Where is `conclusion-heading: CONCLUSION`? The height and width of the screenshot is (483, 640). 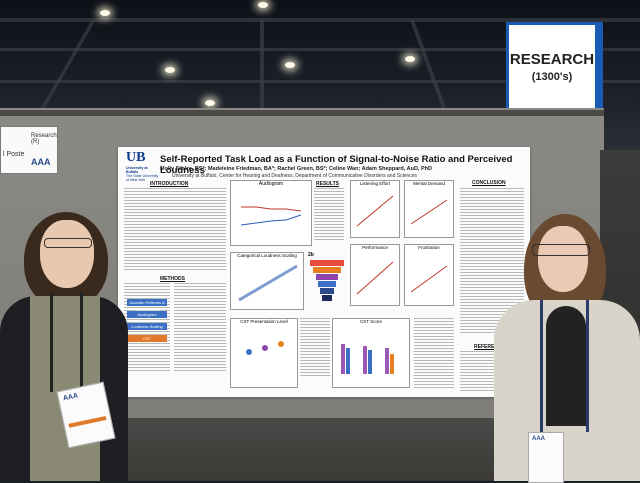
conclusion-heading: CONCLUSION is located at coordinates (489, 183).